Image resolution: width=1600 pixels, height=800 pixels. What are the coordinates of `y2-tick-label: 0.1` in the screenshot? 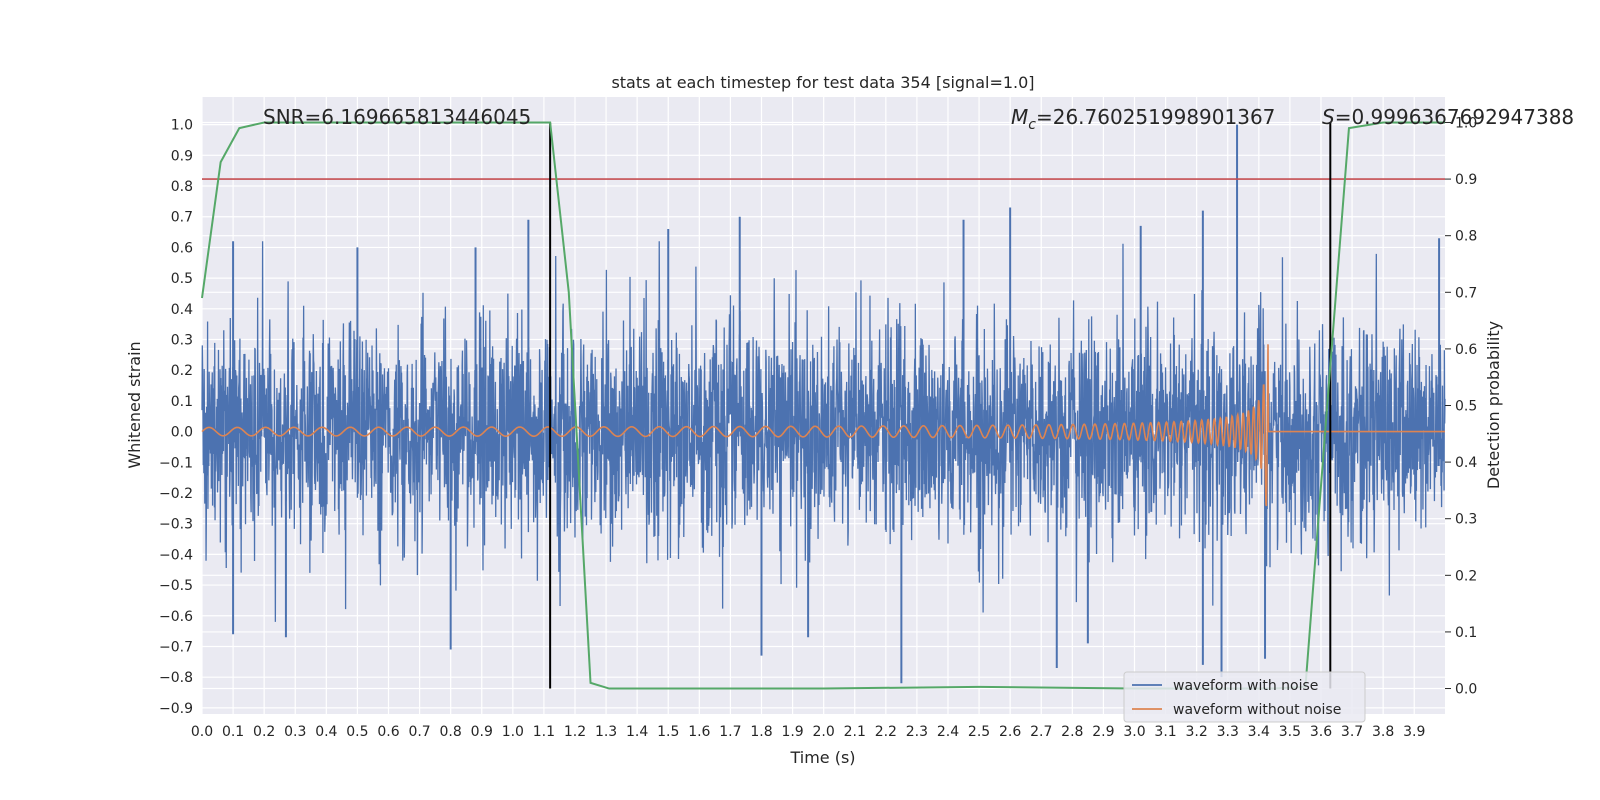 It's located at (1466, 633).